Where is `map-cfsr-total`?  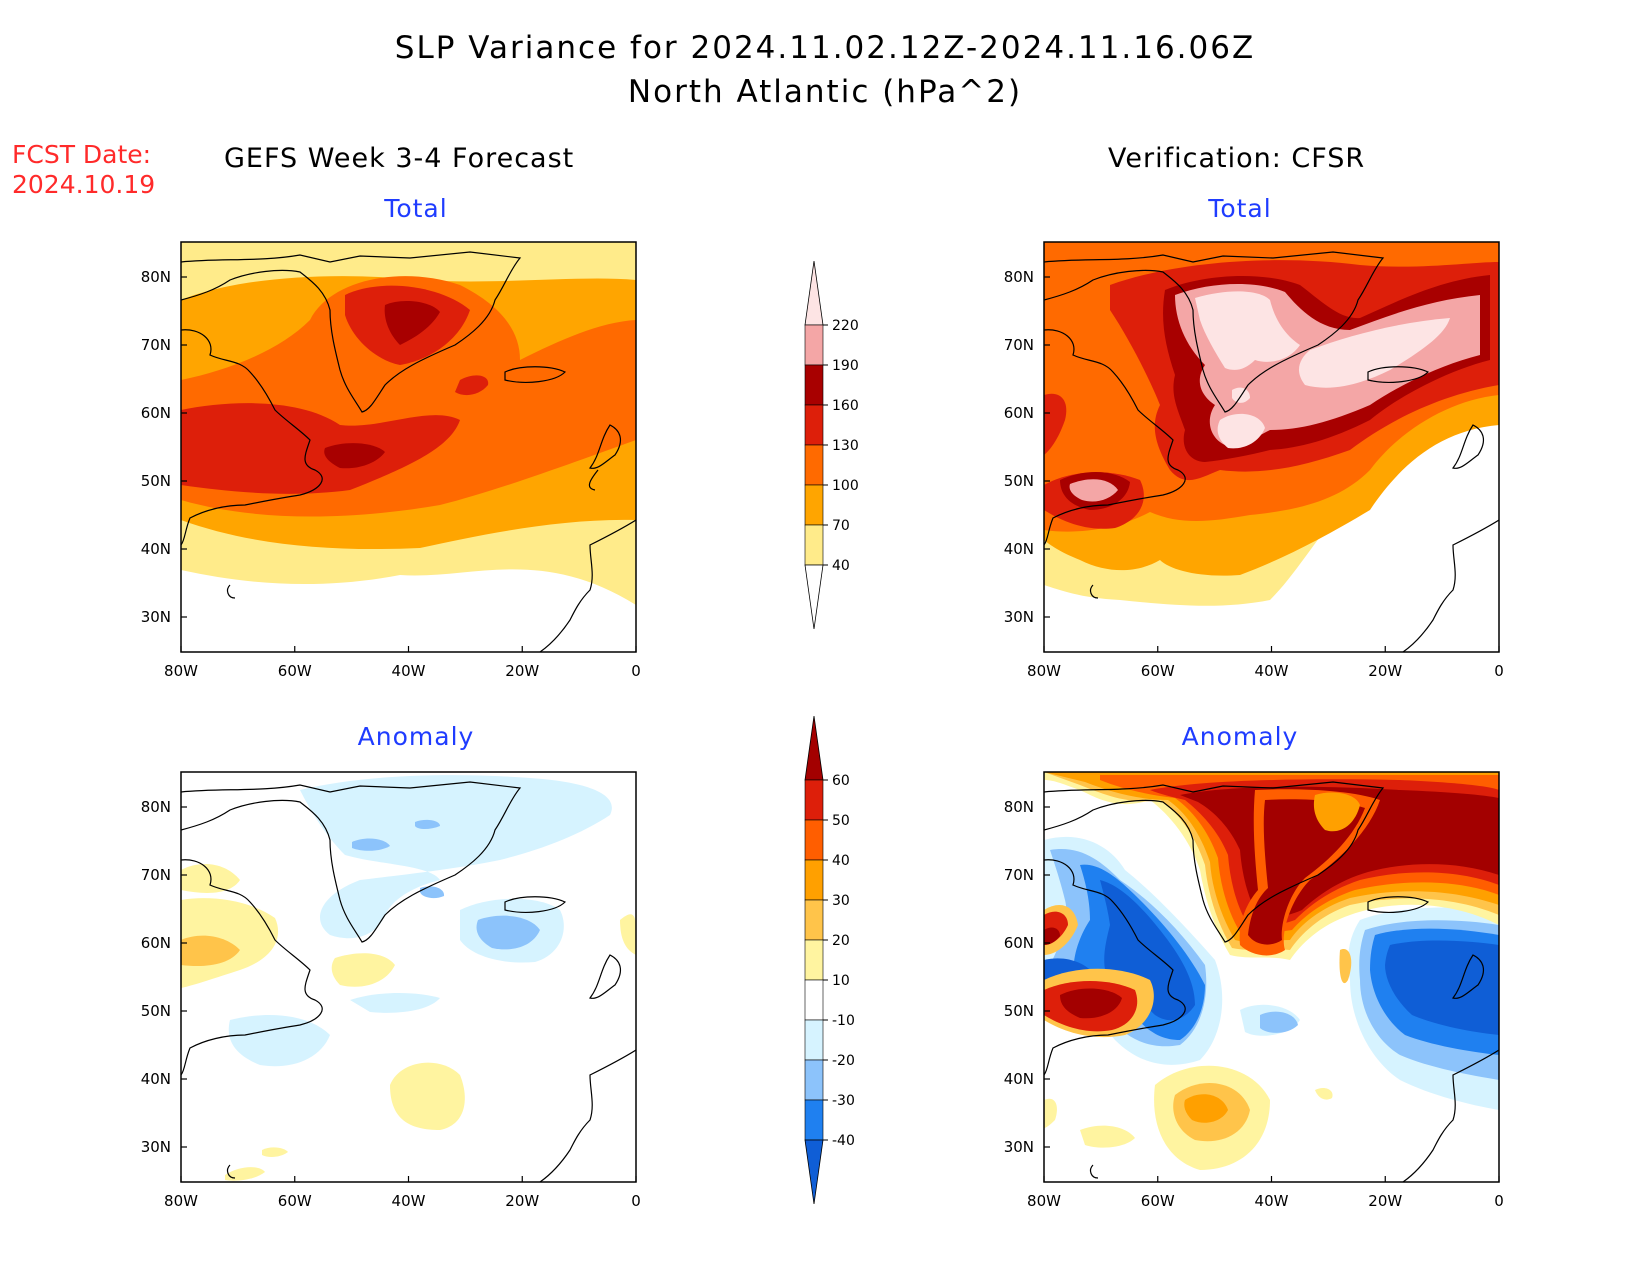
map-cfsr-total is located at coordinates (1271, 447).